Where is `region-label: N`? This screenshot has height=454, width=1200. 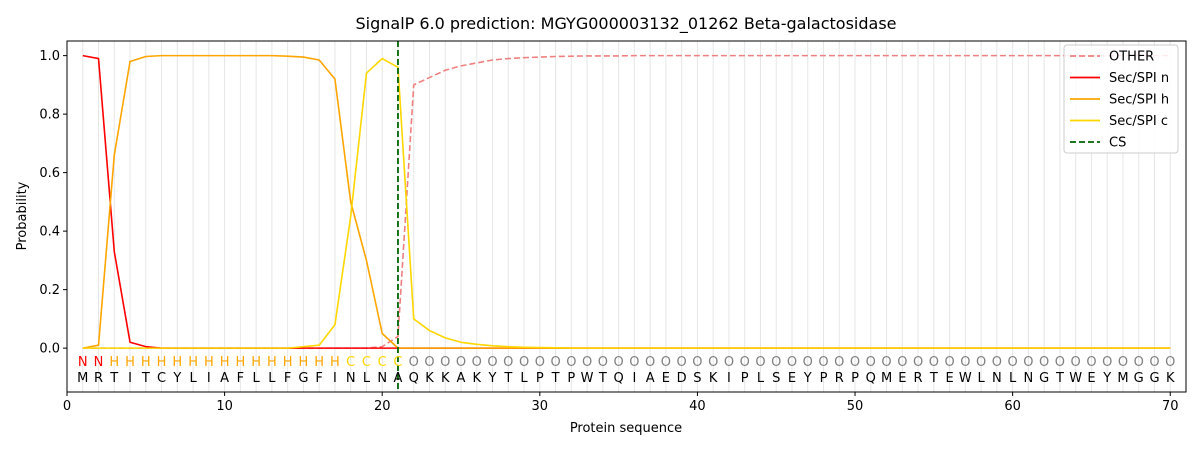 region-label: N is located at coordinates (99, 362).